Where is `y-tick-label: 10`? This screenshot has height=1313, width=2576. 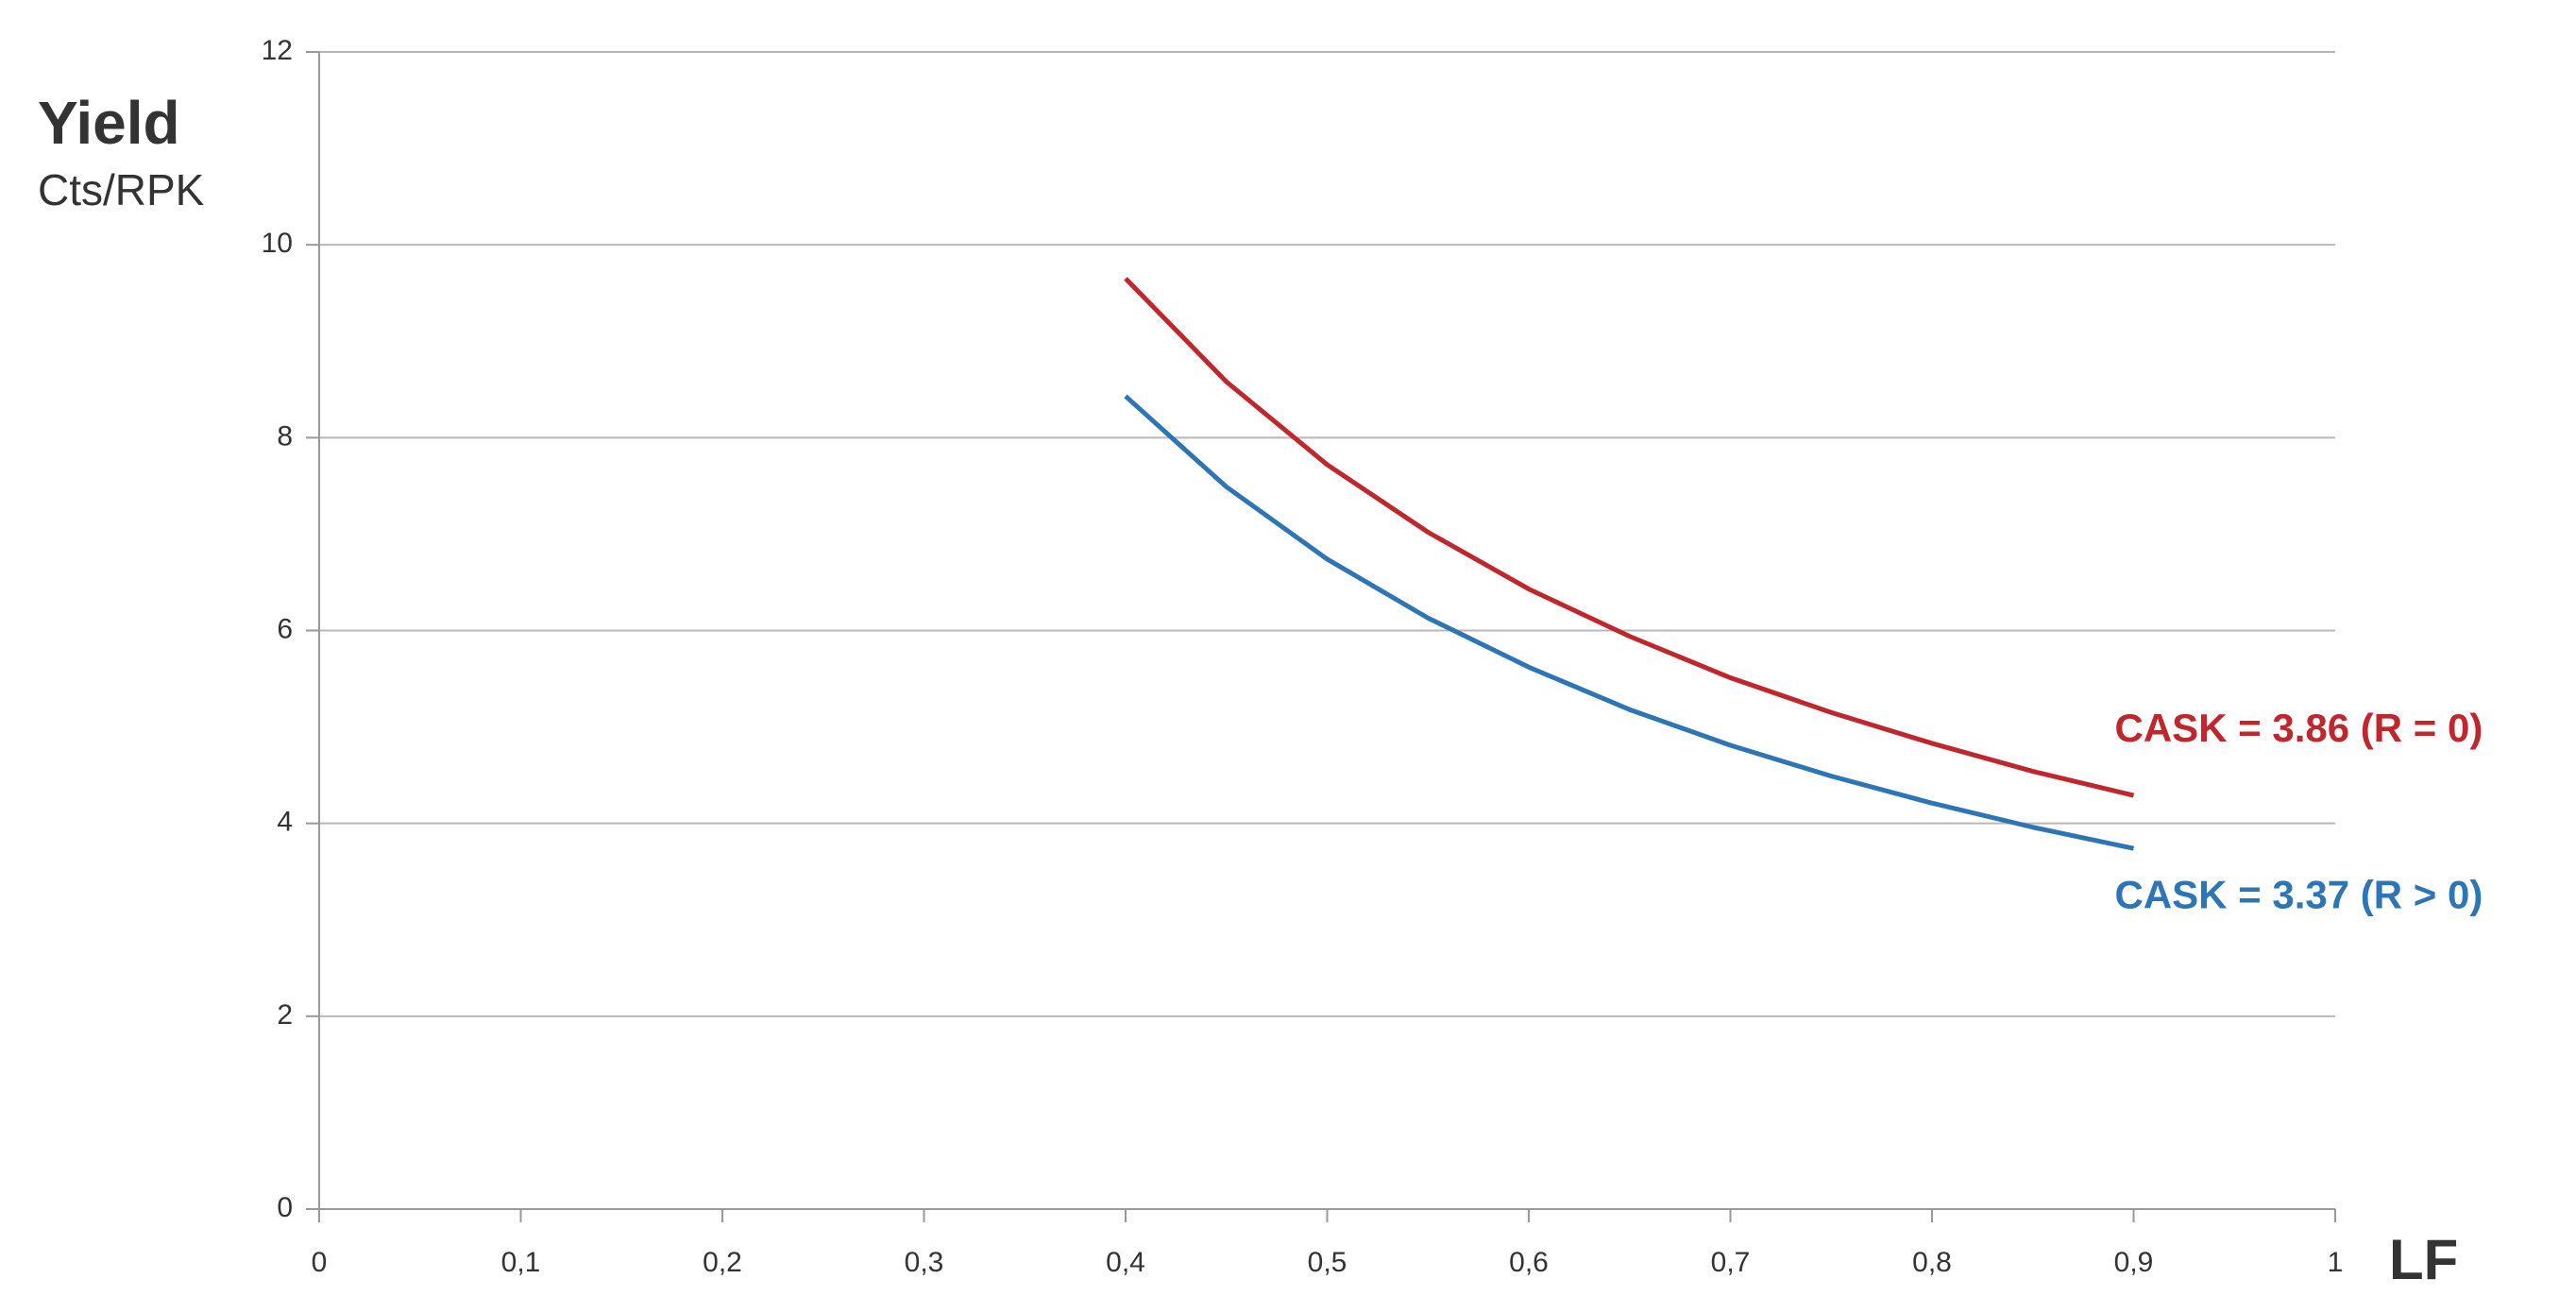
y-tick-label: 10 is located at coordinates (277, 244).